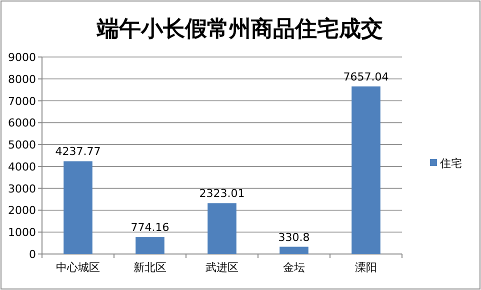 This screenshot has width=481, height=290. Describe the element at coordinates (294, 237) in the screenshot. I see `data-label: 330.8` at that location.